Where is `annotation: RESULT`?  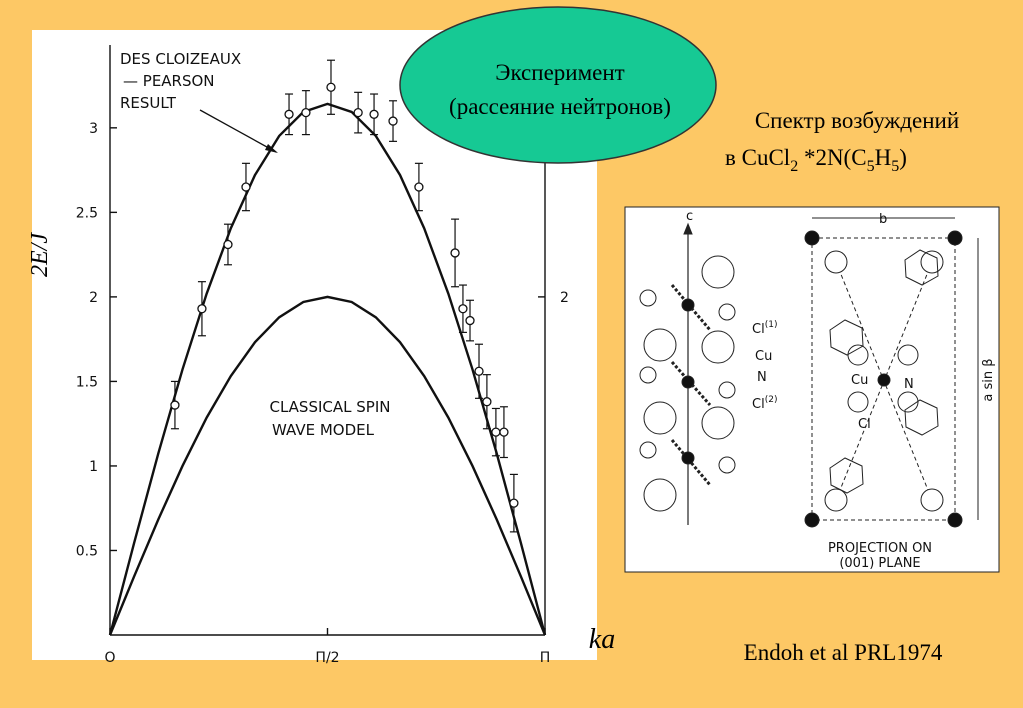
annotation: RESULT is located at coordinates (148, 103).